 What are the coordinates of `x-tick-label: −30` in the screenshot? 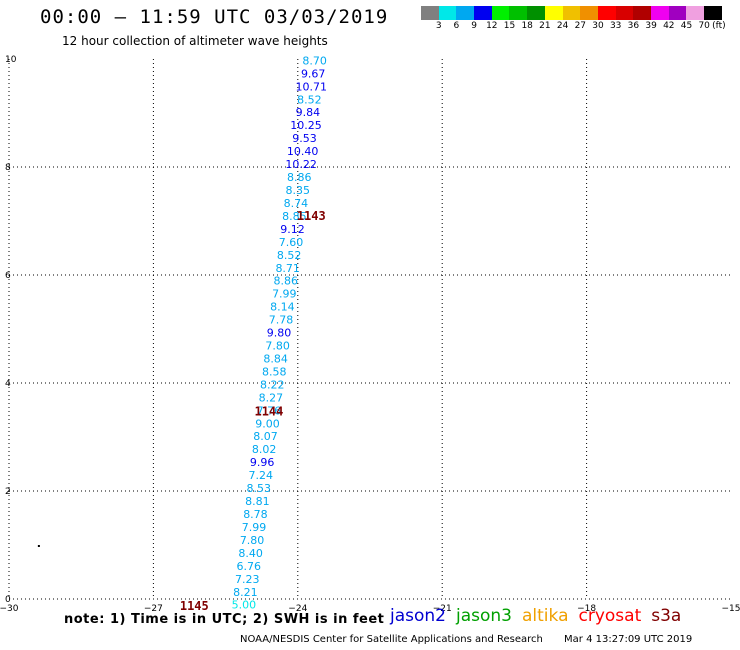 It's located at (9, 609).